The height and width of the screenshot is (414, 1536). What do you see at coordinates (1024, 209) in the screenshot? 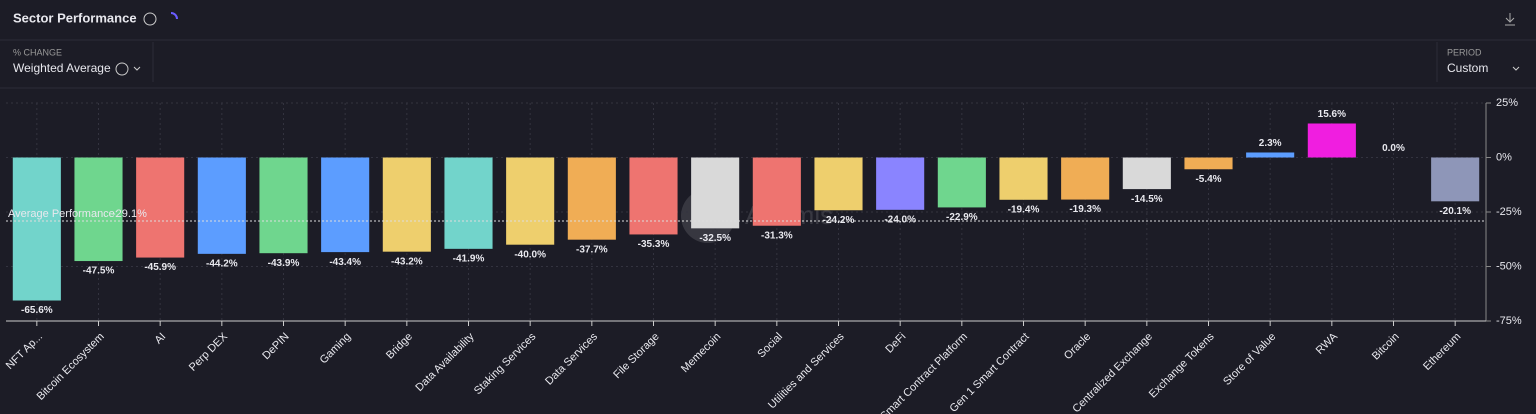
I see `data-label: -19.4%` at bounding box center [1024, 209].